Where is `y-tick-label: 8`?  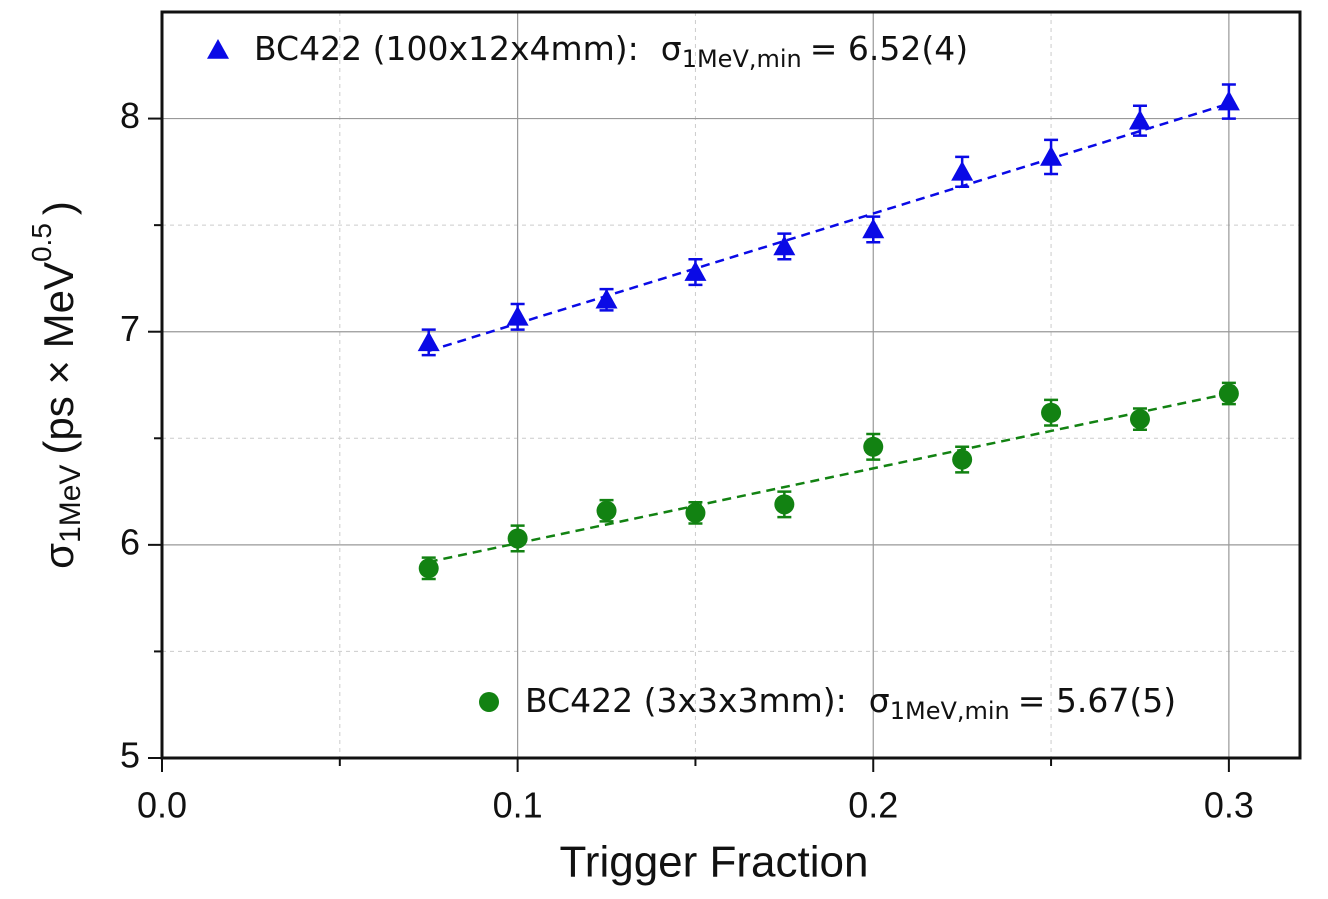
y-tick-label: 8 is located at coordinates (130, 115).